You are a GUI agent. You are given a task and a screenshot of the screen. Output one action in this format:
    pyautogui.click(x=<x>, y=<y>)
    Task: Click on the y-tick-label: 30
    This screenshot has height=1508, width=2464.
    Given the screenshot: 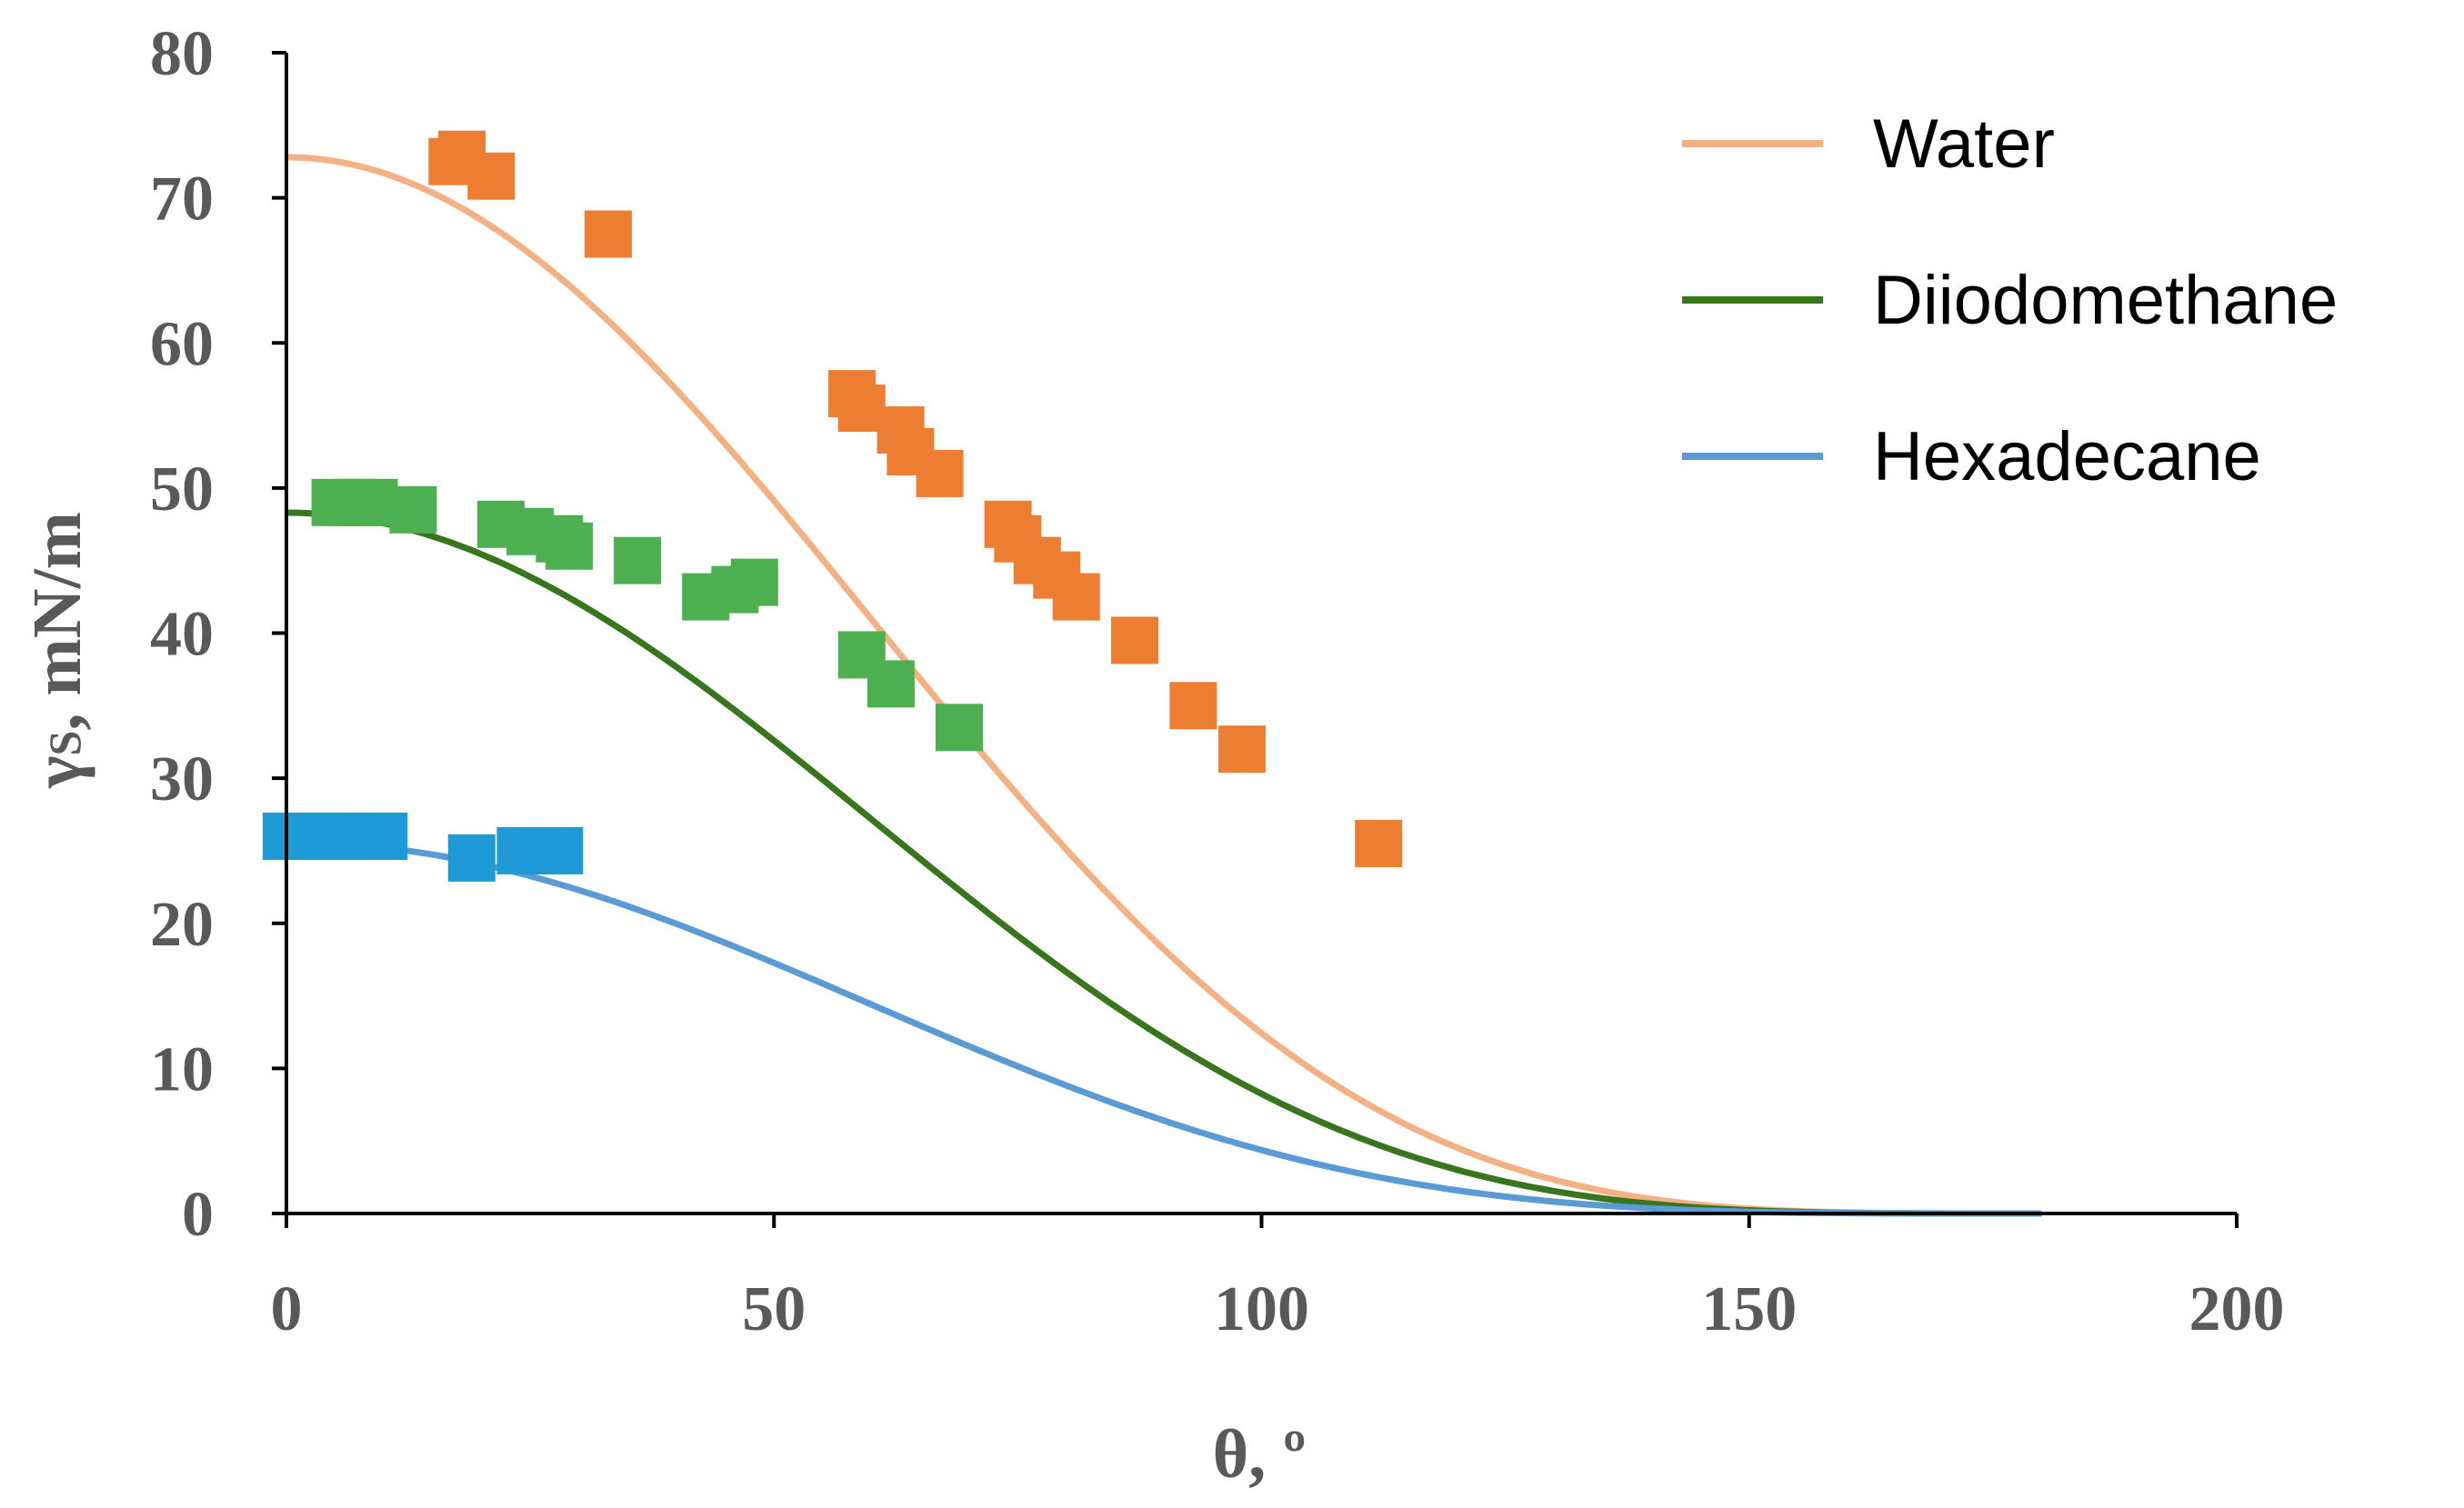 What is the action you would take?
    pyautogui.click(x=182, y=779)
    